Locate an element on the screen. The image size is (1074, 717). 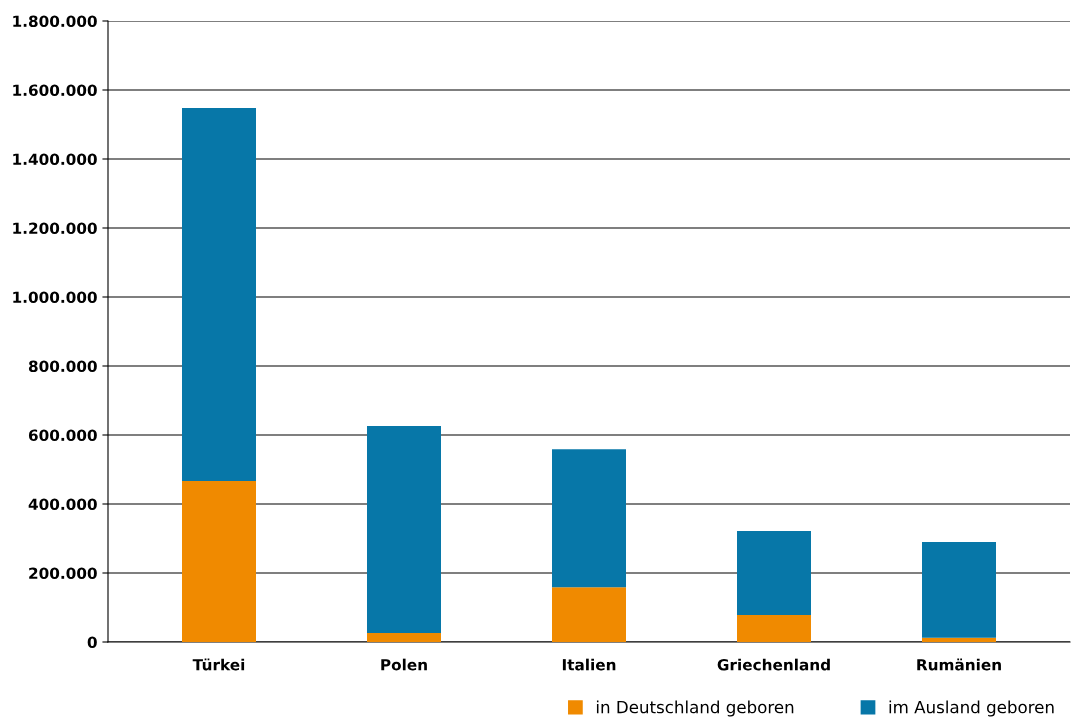
x-tick-label: Griechenland is located at coordinates (773, 664).